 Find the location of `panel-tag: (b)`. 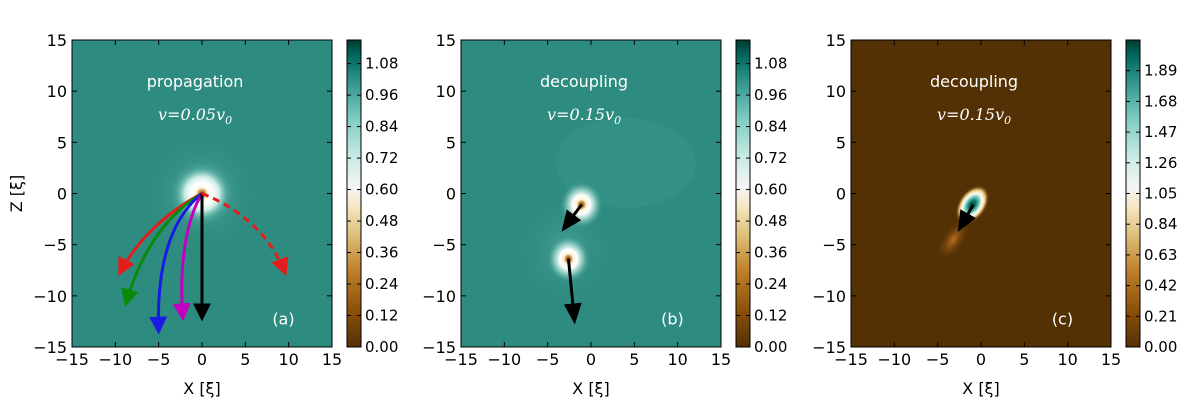

panel-tag: (b) is located at coordinates (672, 318).